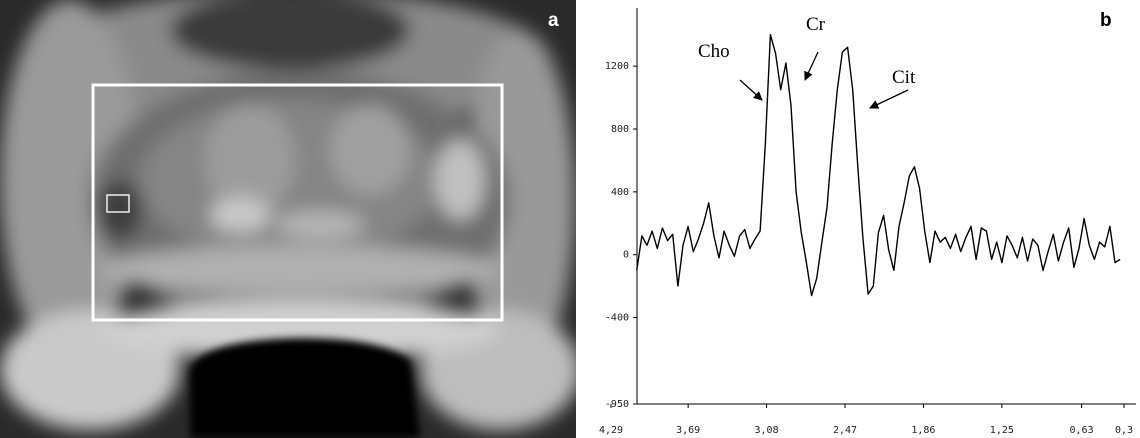 Image resolution: width=1140 pixels, height=438 pixels. What do you see at coordinates (1002, 430) in the screenshot?
I see `x-tick-label: 1,25` at bounding box center [1002, 430].